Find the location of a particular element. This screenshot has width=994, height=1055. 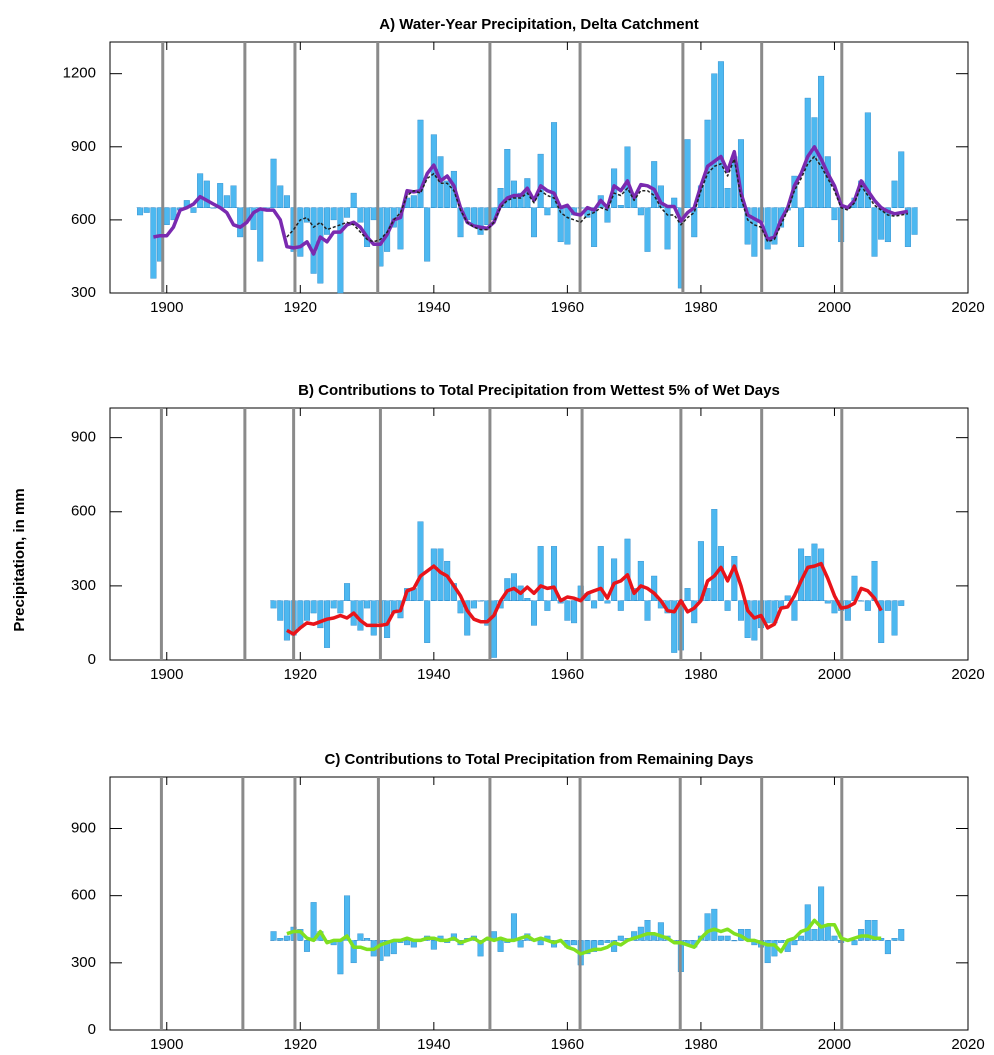

y-tick-label: 600 is located at coordinates (83, 895).